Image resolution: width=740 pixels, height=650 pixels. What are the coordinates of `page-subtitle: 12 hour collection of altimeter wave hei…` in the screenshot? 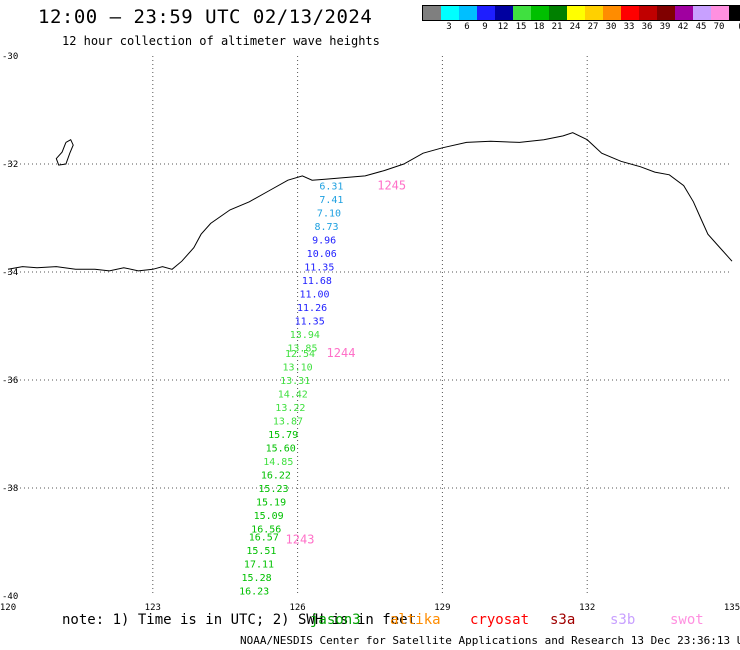 It's located at (221, 41).